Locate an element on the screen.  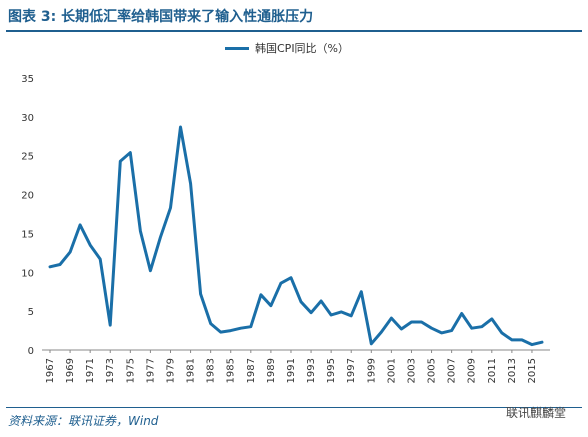
title-divider is located at coordinates (294, 31).